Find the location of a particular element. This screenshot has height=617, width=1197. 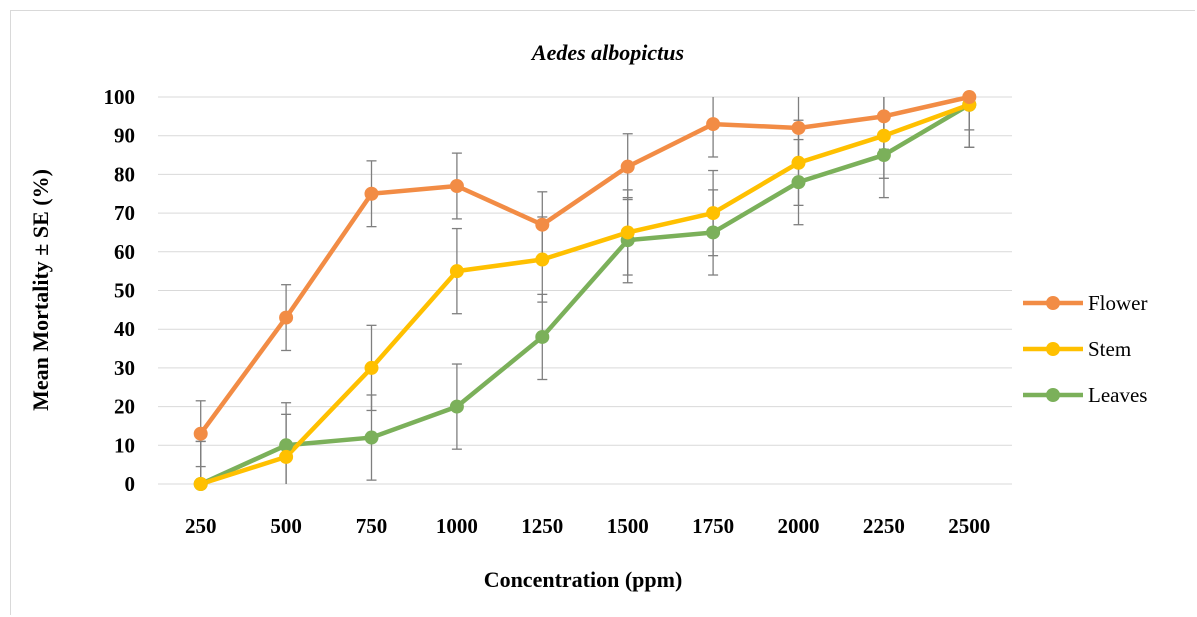

x-tick-label: 750 is located at coordinates (372, 526).